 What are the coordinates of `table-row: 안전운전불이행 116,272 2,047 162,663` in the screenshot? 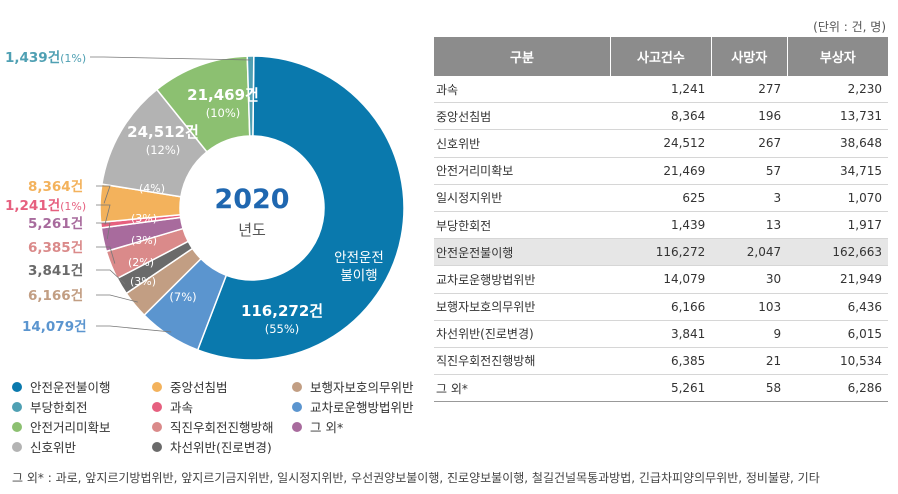 It's located at (661, 252).